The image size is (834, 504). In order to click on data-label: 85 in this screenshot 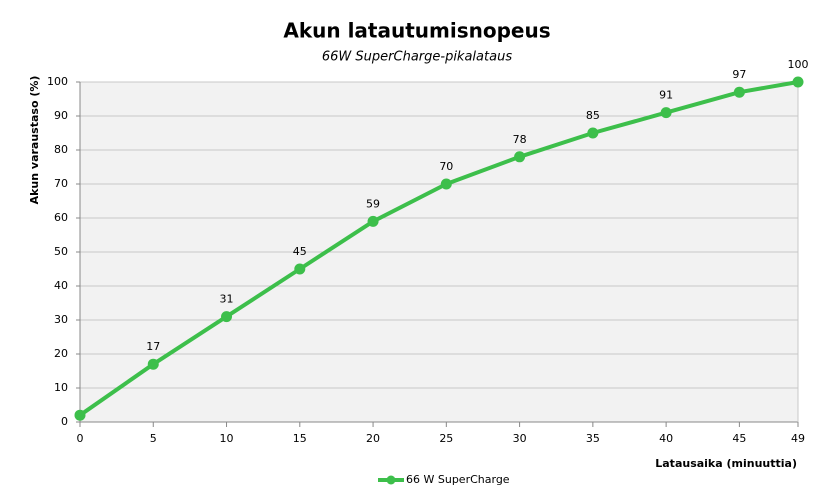, I will do `click(593, 115)`.